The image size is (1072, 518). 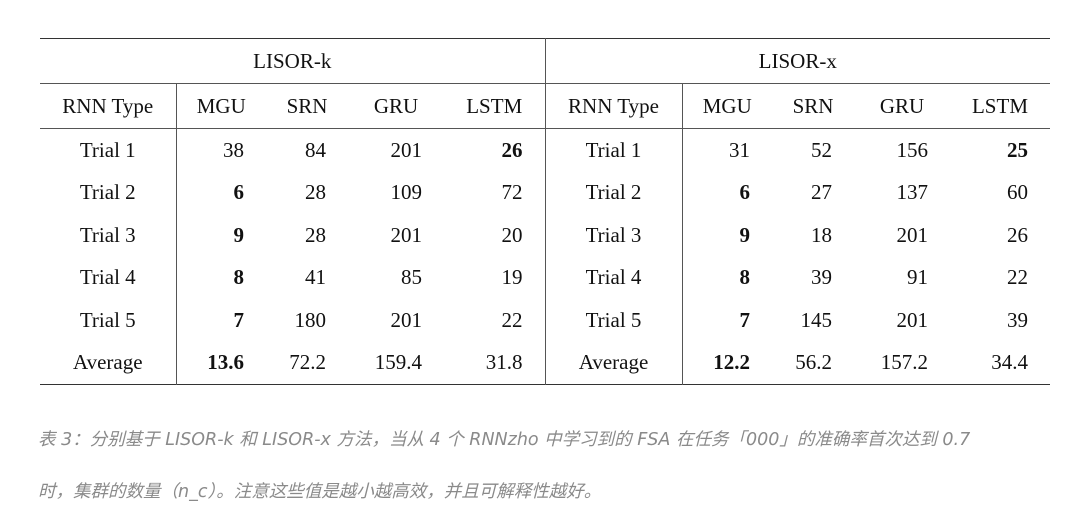 I want to click on col-header-mgu-x: MGU, so click(x=727, y=105).